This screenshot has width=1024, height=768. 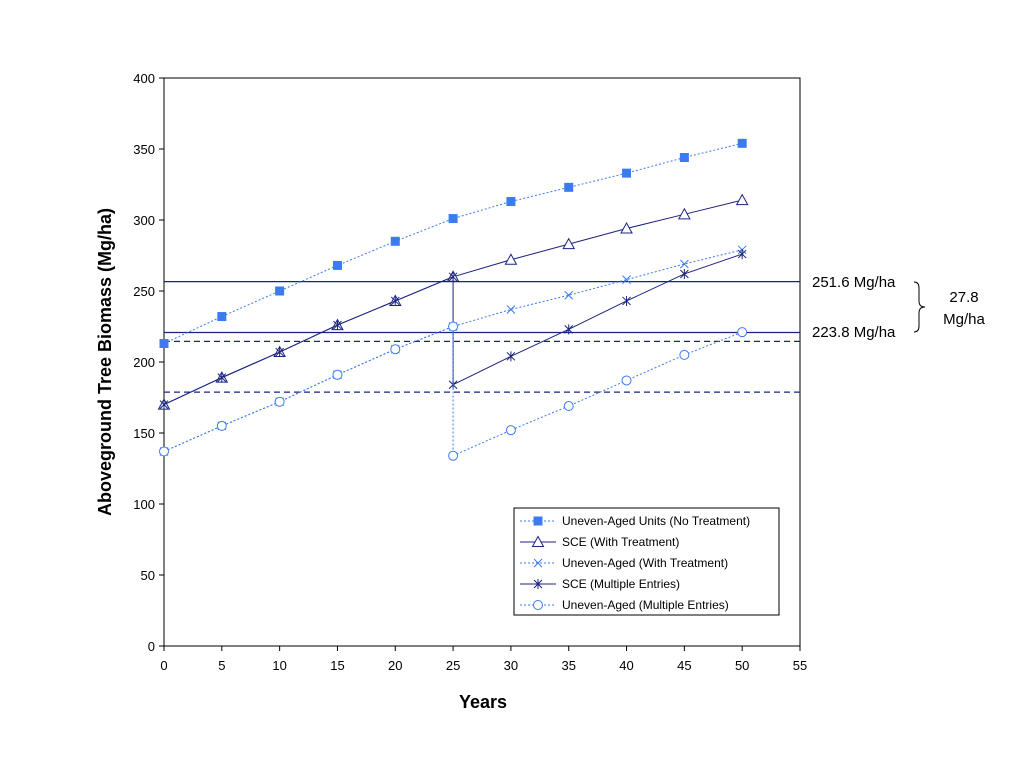 I want to click on annotation-difference-value: 27.8, so click(x=963, y=297).